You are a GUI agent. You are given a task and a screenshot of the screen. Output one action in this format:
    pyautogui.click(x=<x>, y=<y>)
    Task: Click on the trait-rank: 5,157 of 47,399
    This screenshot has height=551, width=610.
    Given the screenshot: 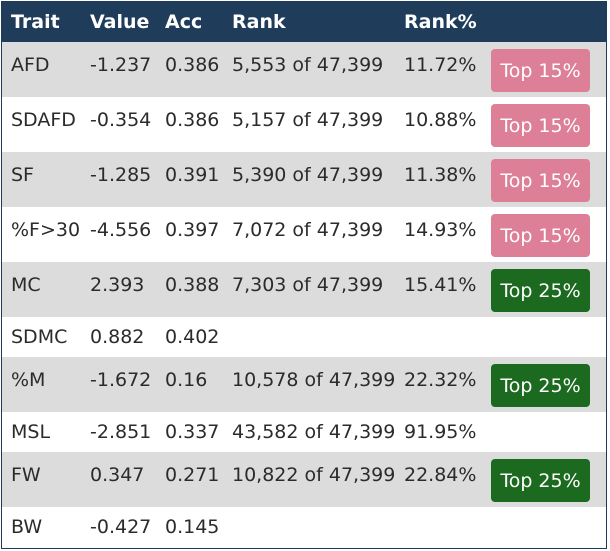 What is the action you would take?
    pyautogui.click(x=308, y=120)
    